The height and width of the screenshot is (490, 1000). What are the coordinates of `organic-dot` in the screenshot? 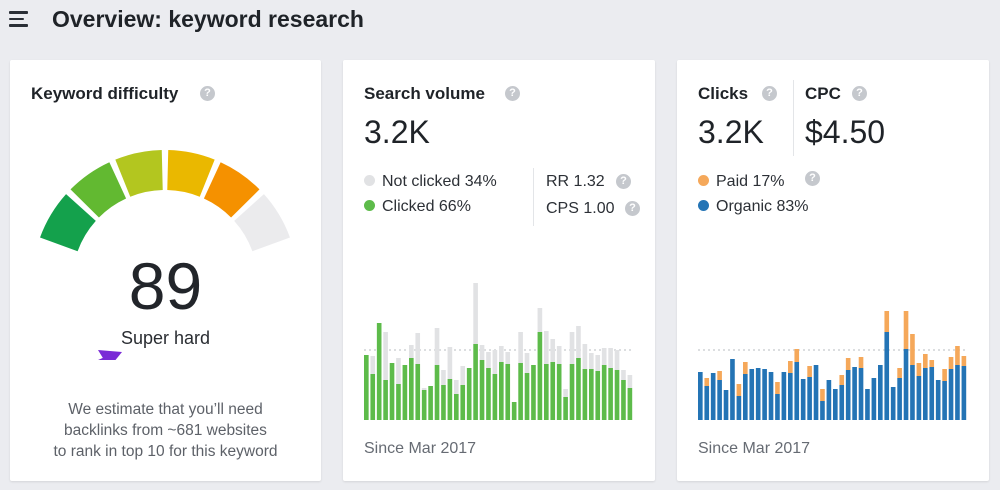 It's located at (703, 205).